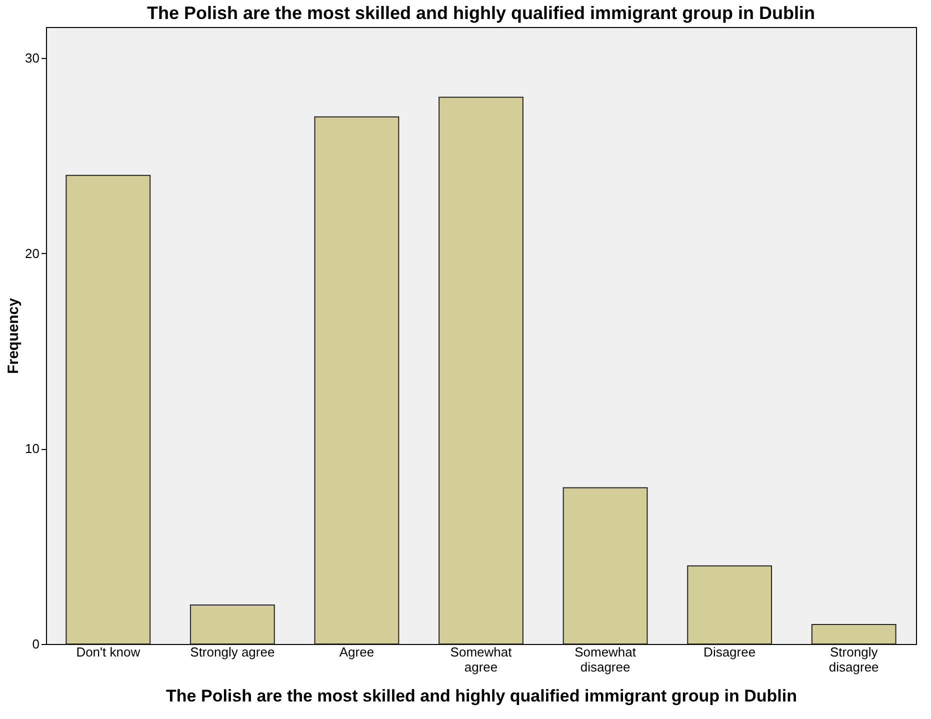  What do you see at coordinates (853, 659) in the screenshot?
I see `x-tick-label: Strongly disagree` at bounding box center [853, 659].